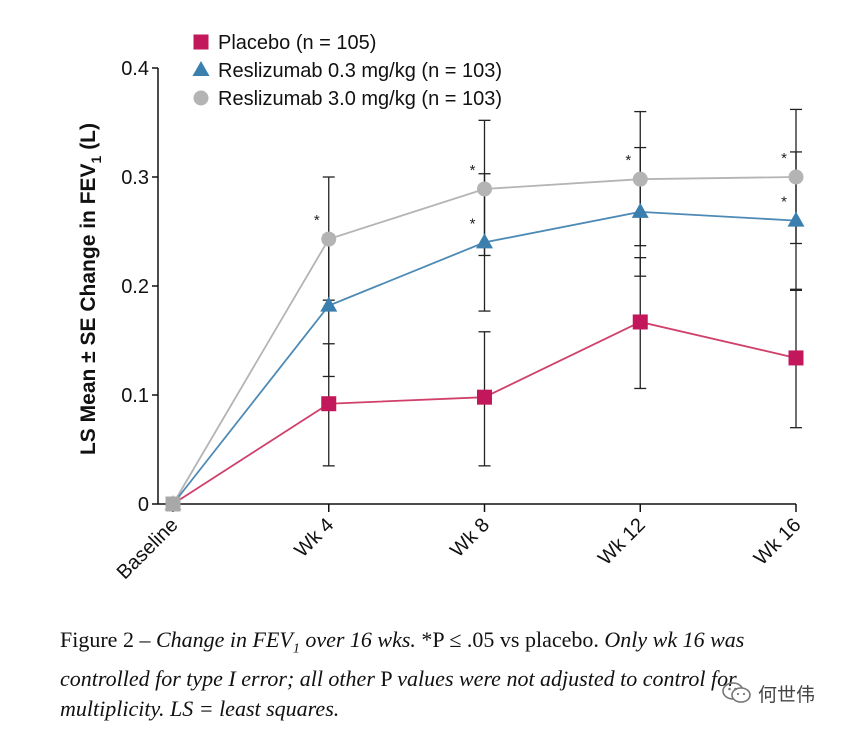 The height and width of the screenshot is (730, 851). What do you see at coordinates (297, 43) in the screenshot?
I see `legend-label-0: Placebo (n = 105)` at bounding box center [297, 43].